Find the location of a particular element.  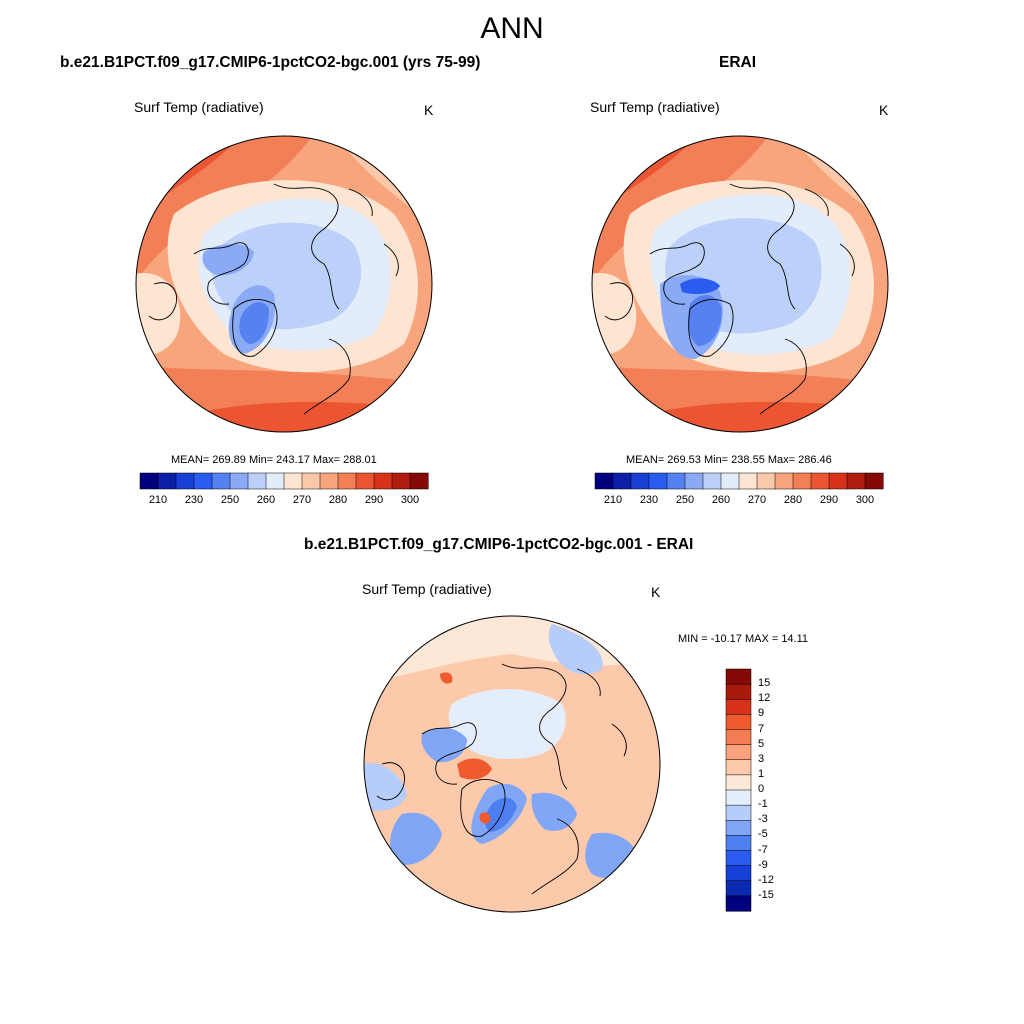

obs-variable-label: Surf Temp (radiative) is located at coordinates (655, 107).